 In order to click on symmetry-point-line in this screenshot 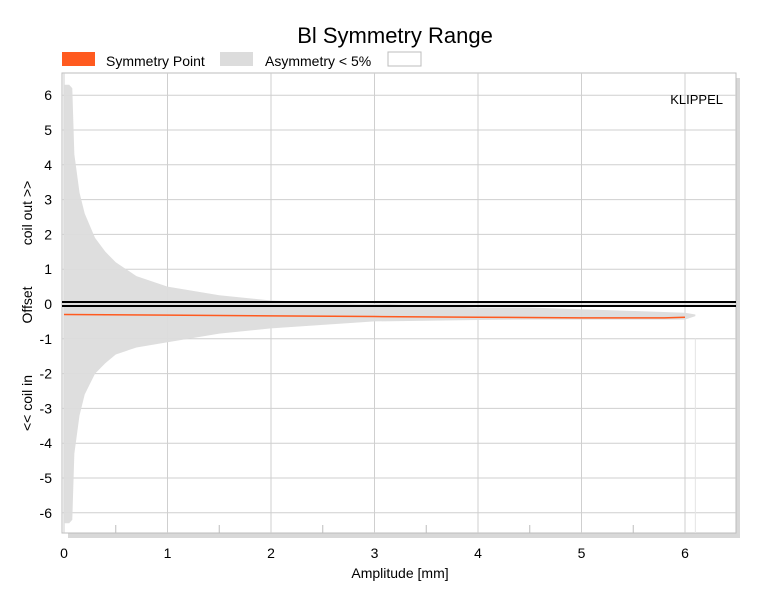, I will do `click(374, 316)`.